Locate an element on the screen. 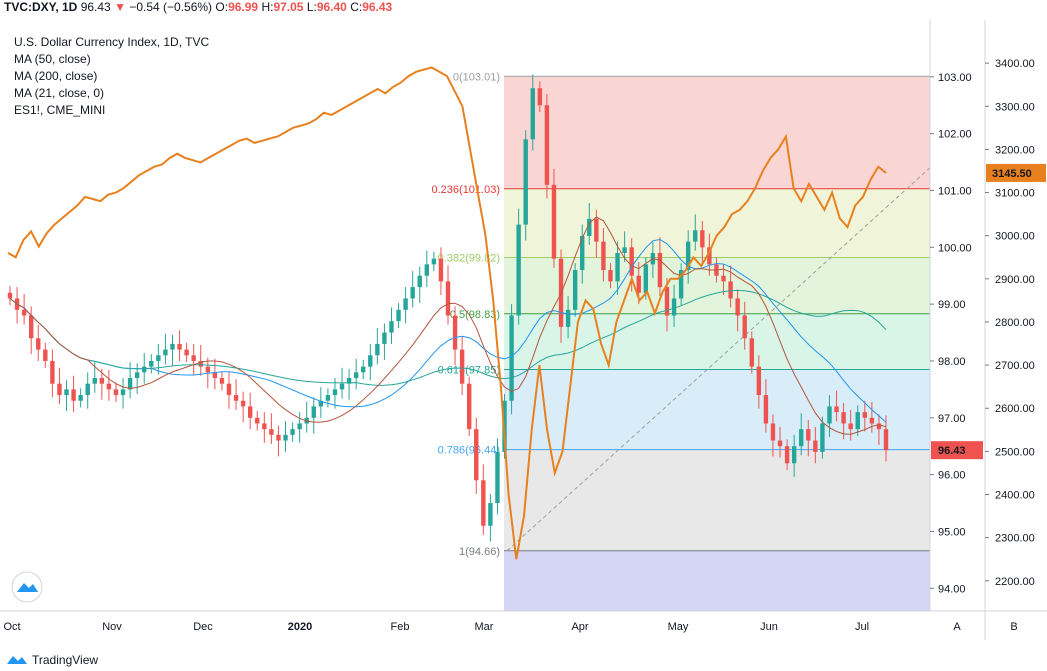  dxy-last-price-tag is located at coordinates (957, 450).